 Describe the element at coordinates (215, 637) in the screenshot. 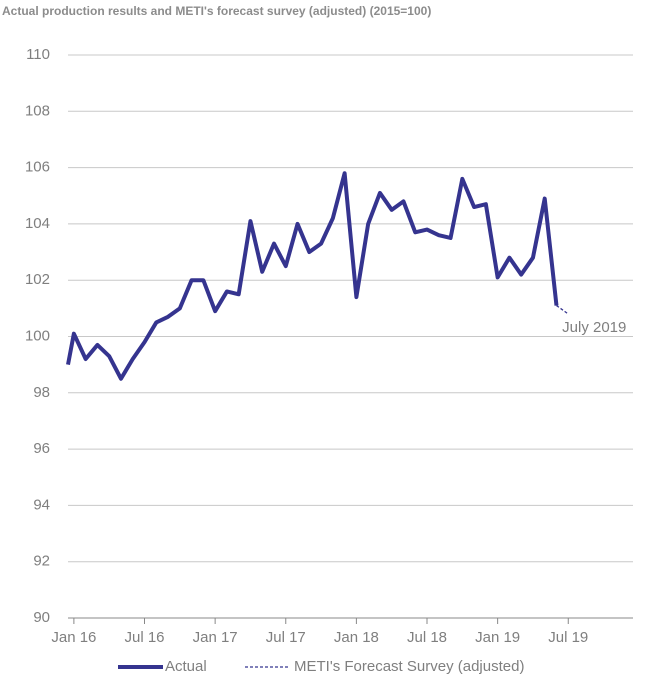

I see `x-tick-label: Jan 17` at that location.